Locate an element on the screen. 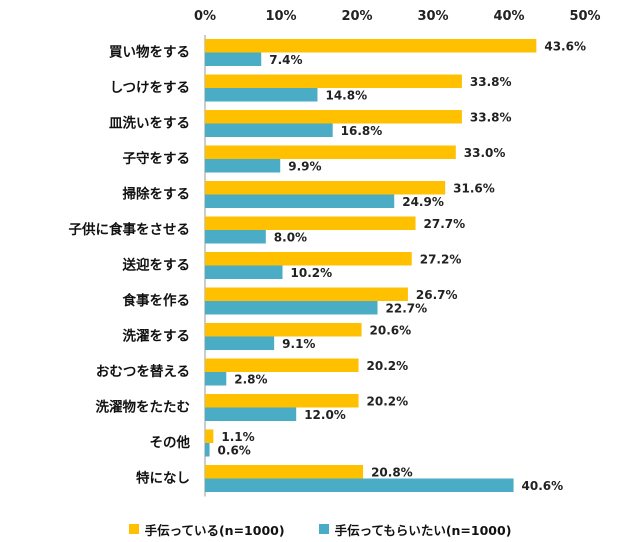 The image size is (640, 542). x-tick-label: 20% is located at coordinates (356, 16).